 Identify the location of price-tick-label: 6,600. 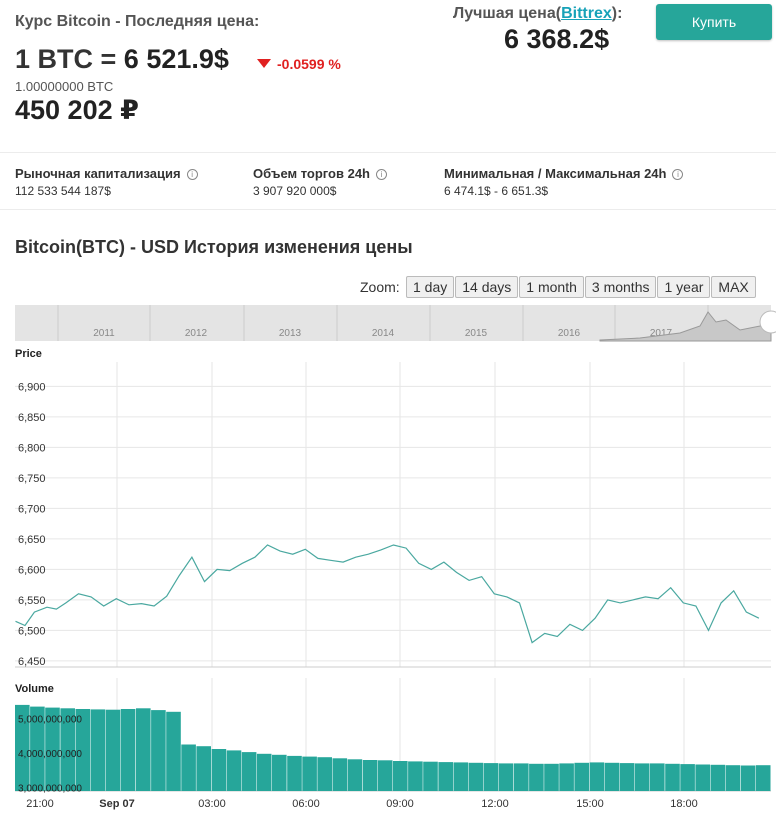
(32, 570).